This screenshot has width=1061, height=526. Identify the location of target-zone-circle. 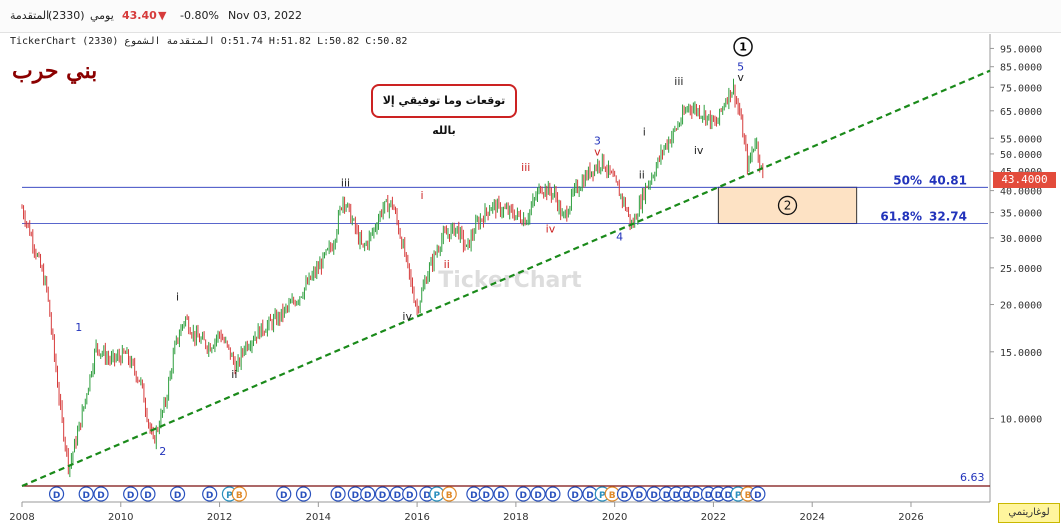
(787, 205).